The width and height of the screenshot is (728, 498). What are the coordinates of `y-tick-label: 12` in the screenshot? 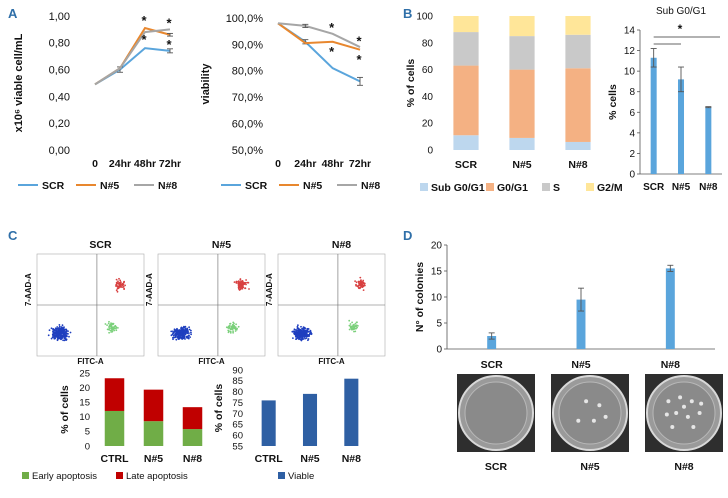 It's located at (630, 51).